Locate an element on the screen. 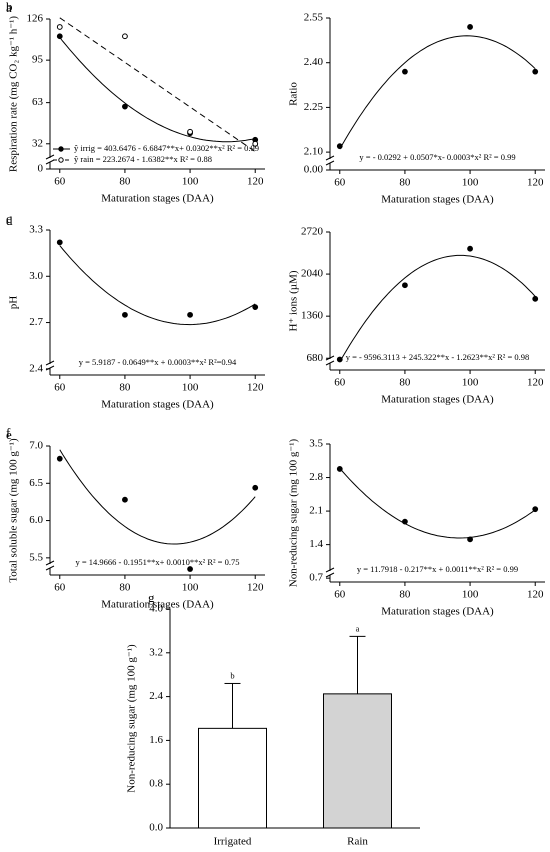 The image size is (550, 852). y-tick-label: 95 is located at coordinates (38, 60).